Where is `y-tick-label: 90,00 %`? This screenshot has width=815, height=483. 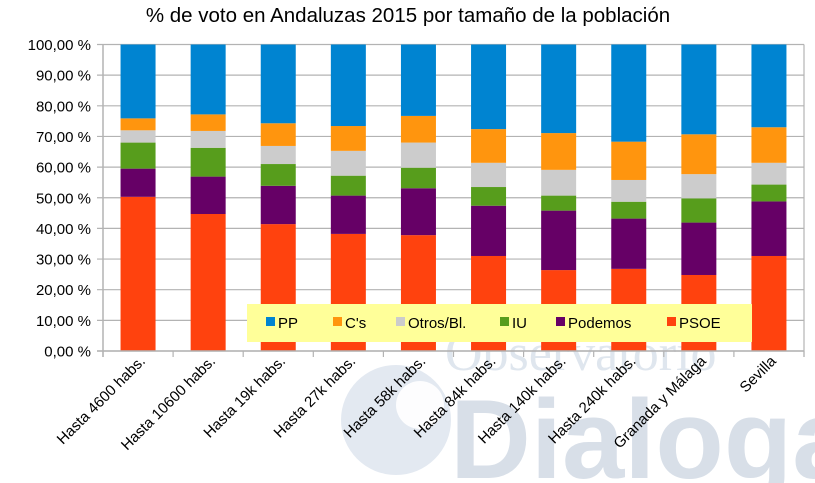 y-tick-label: 90,00 % is located at coordinates (63, 76).